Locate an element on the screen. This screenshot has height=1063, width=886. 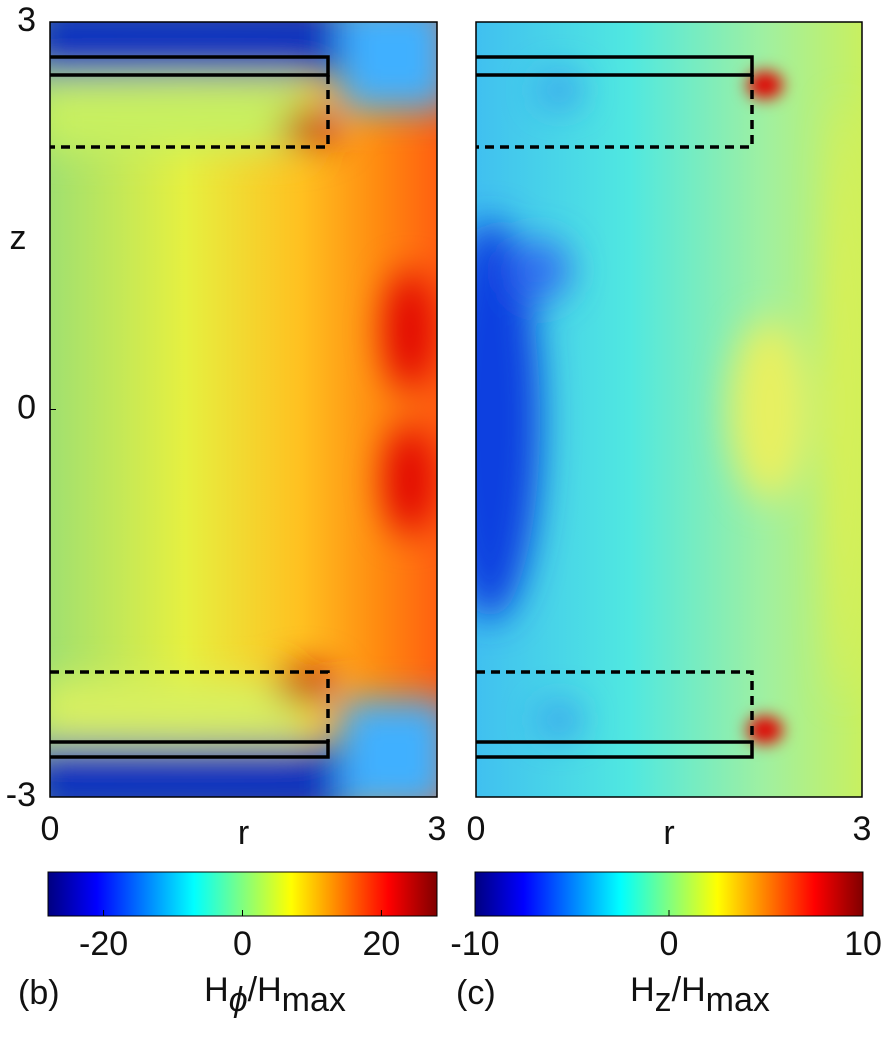
y-tick-label: -3 is located at coordinates (21, 795).